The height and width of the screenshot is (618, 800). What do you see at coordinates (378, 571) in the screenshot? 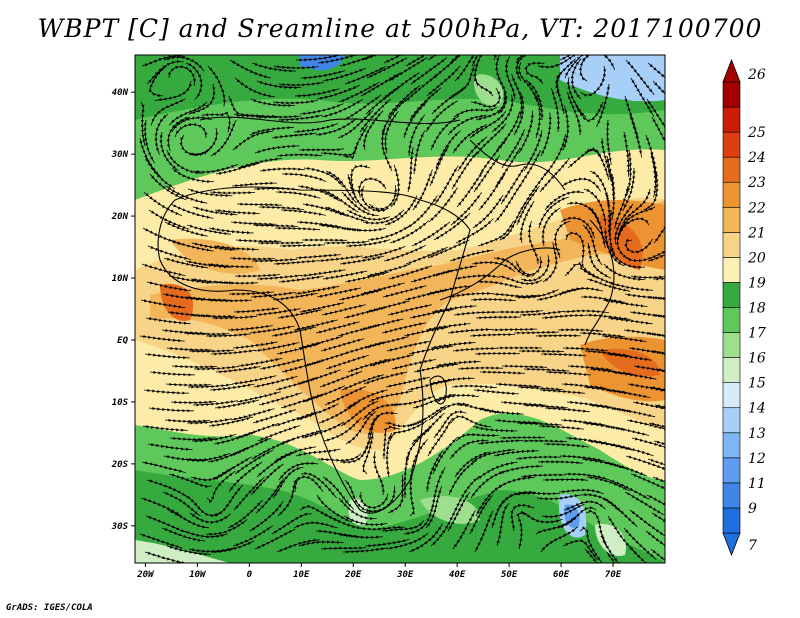
I see `longitude-axis: 20W 10W 0 10E 20E 30E 40E 50E 60E 70E` at bounding box center [378, 571].